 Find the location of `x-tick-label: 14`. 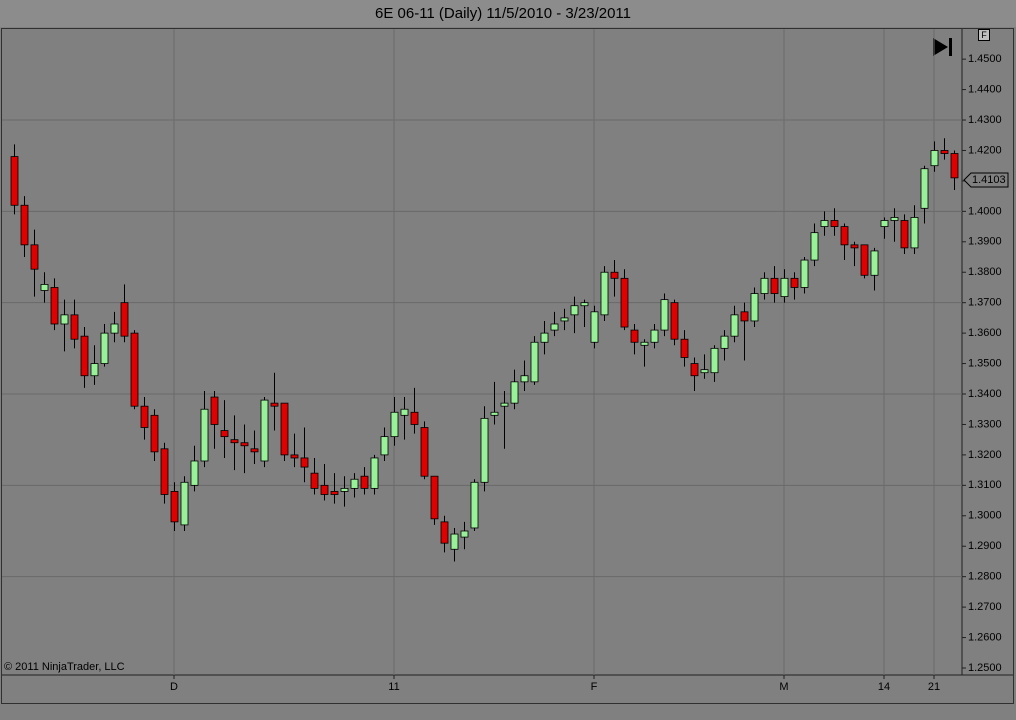

x-tick-label: 14 is located at coordinates (884, 687).